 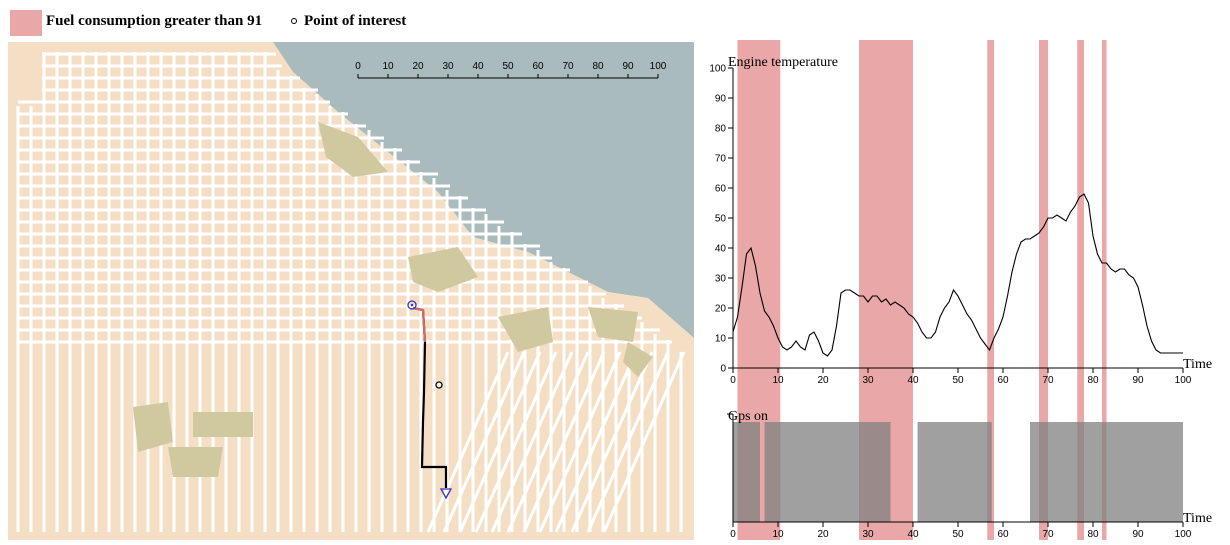 What do you see at coordinates (723, 369) in the screenshot?
I see `temp-y-tick-label: 0` at bounding box center [723, 369].